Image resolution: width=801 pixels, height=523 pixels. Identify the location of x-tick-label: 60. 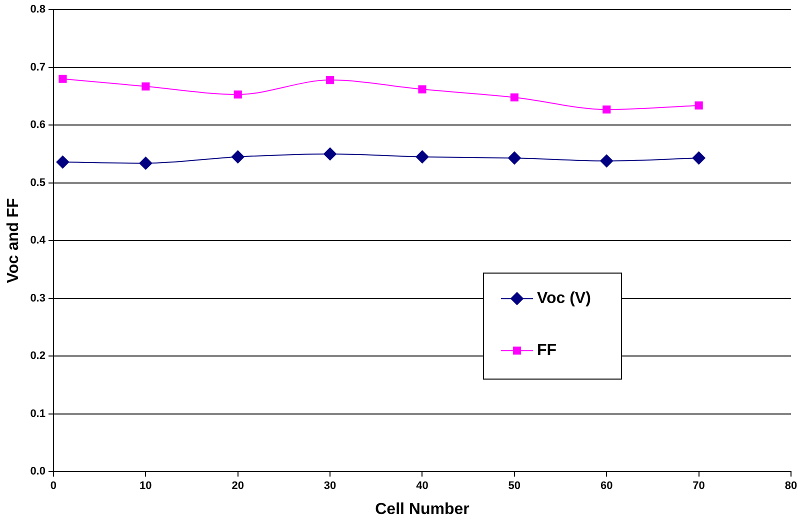
(606, 486).